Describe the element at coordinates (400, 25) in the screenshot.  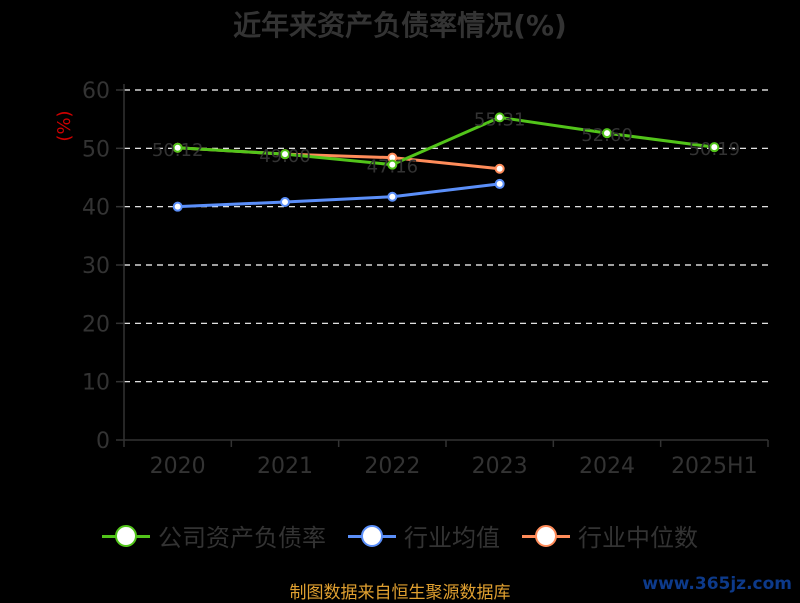
I see `chart-title: 近年来资产负债率情况(%)` at that location.